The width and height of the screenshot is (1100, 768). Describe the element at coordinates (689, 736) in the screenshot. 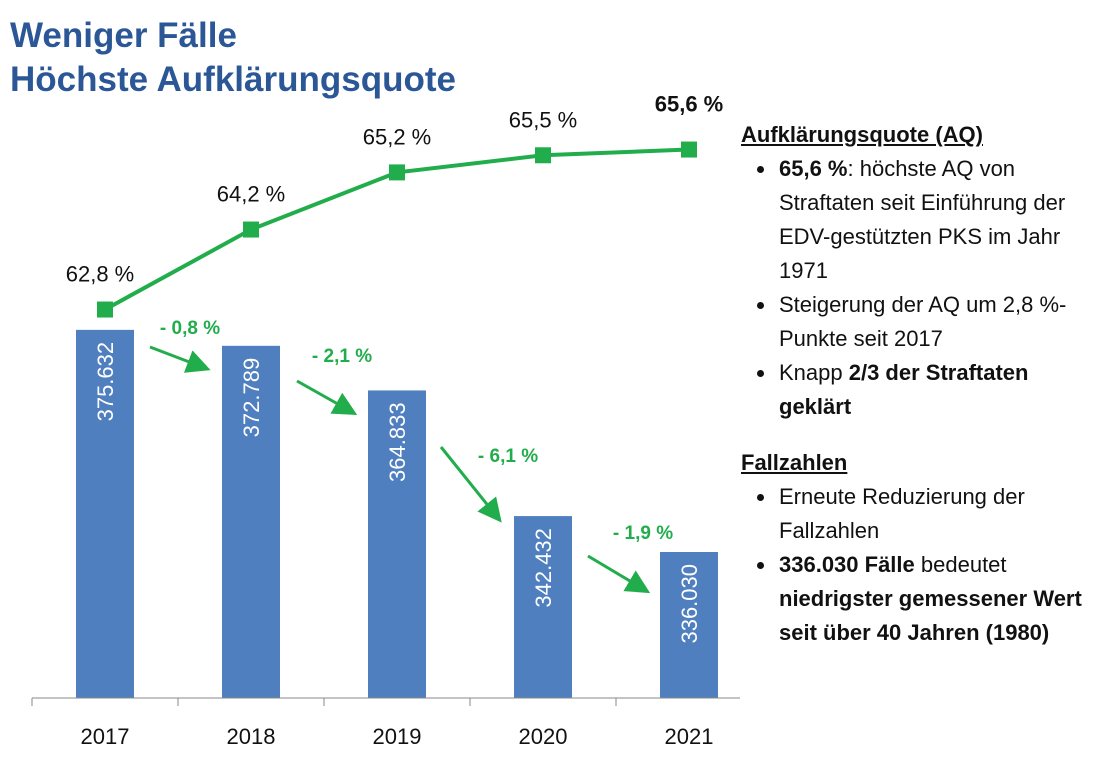

I see `x-tick-label: 2021` at that location.